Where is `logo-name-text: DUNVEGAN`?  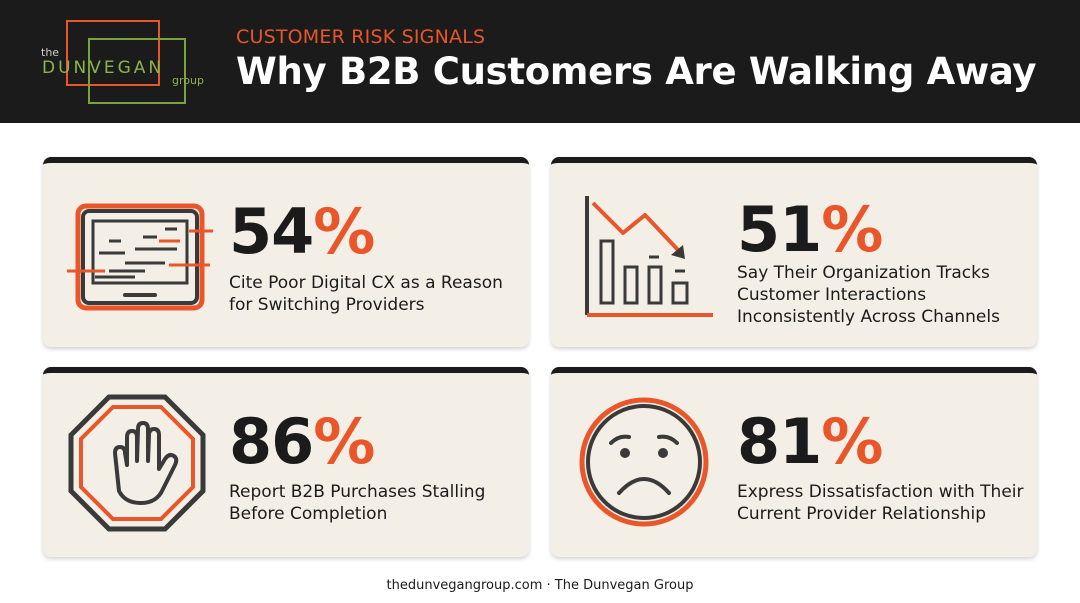 logo-name-text: DUNVEGAN is located at coordinates (103, 68).